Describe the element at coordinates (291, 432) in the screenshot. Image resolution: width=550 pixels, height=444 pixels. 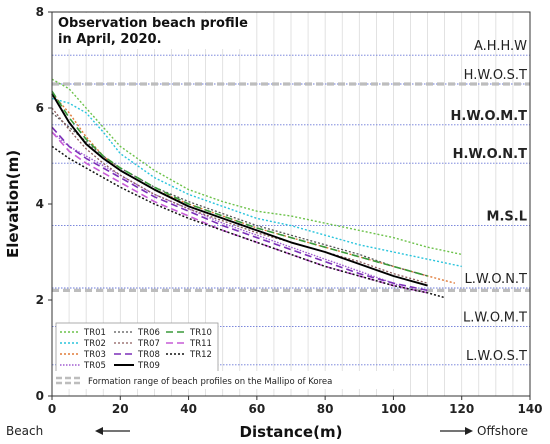
I see `x-axis-title: Distance(m)` at that location.